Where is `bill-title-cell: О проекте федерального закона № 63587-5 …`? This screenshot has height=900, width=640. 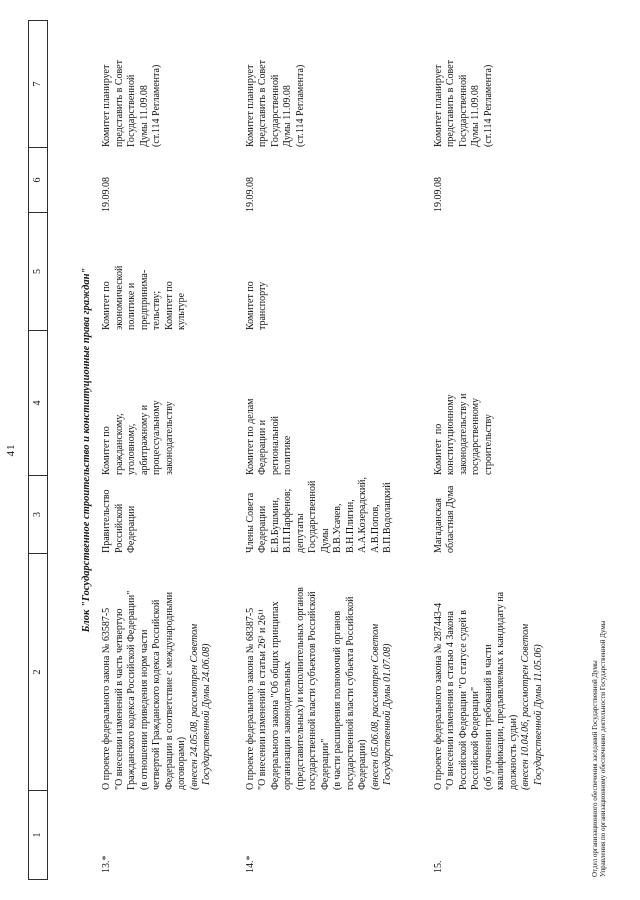 bill-title-cell: О проекте федерального закона № 63587-5 … is located at coordinates (157, 671).